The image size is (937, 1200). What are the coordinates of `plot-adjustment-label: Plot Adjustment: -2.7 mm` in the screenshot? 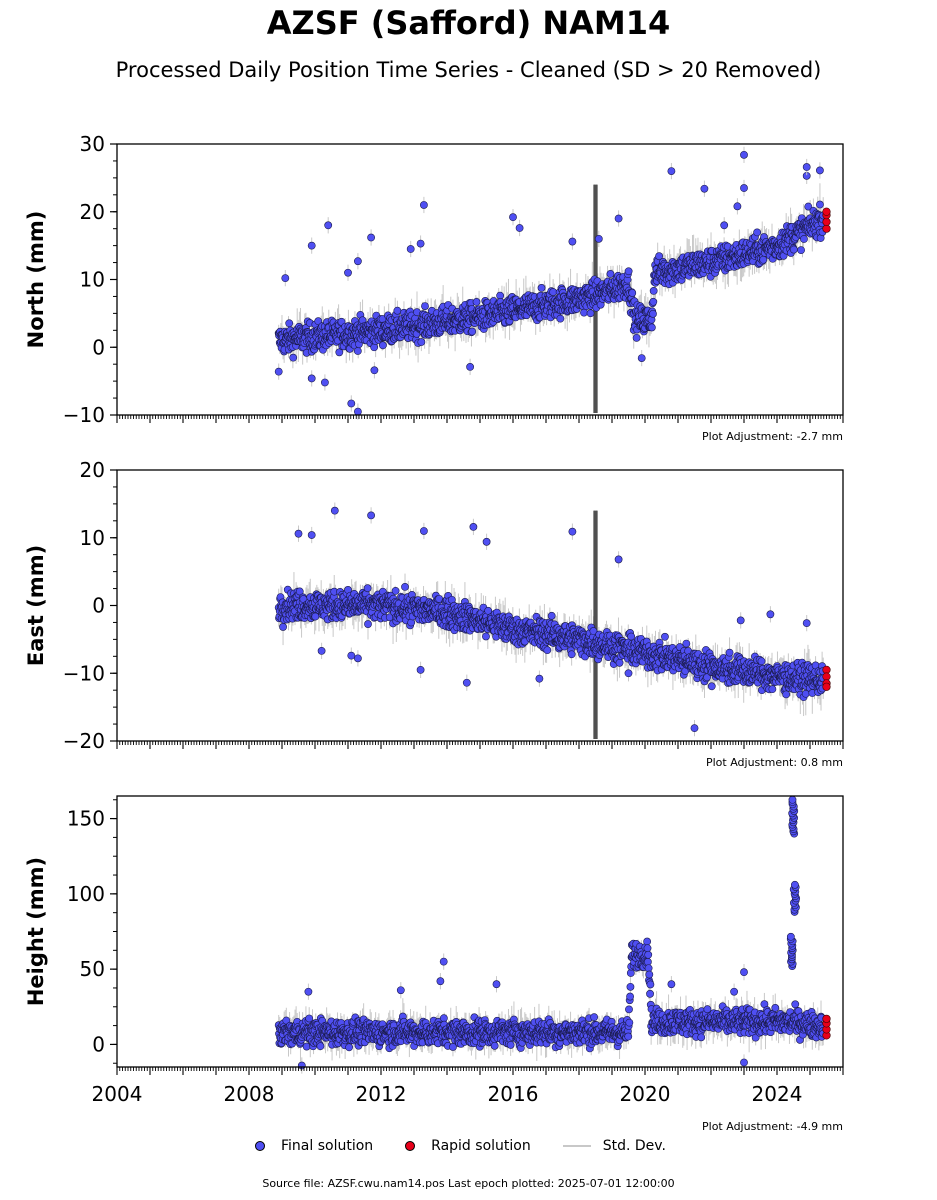 It's located at (772, 436).